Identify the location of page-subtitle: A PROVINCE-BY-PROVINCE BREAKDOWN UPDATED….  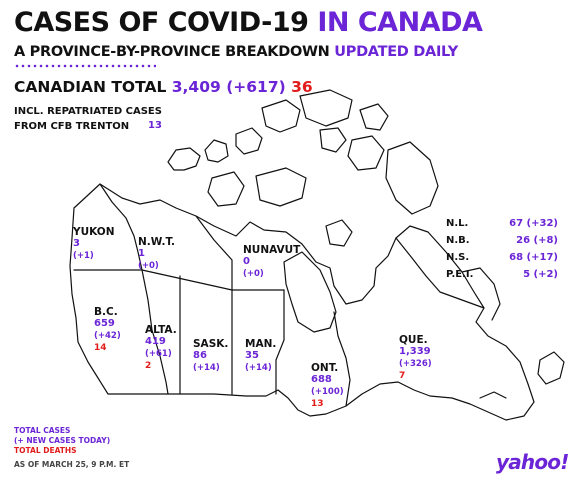
(236, 52).